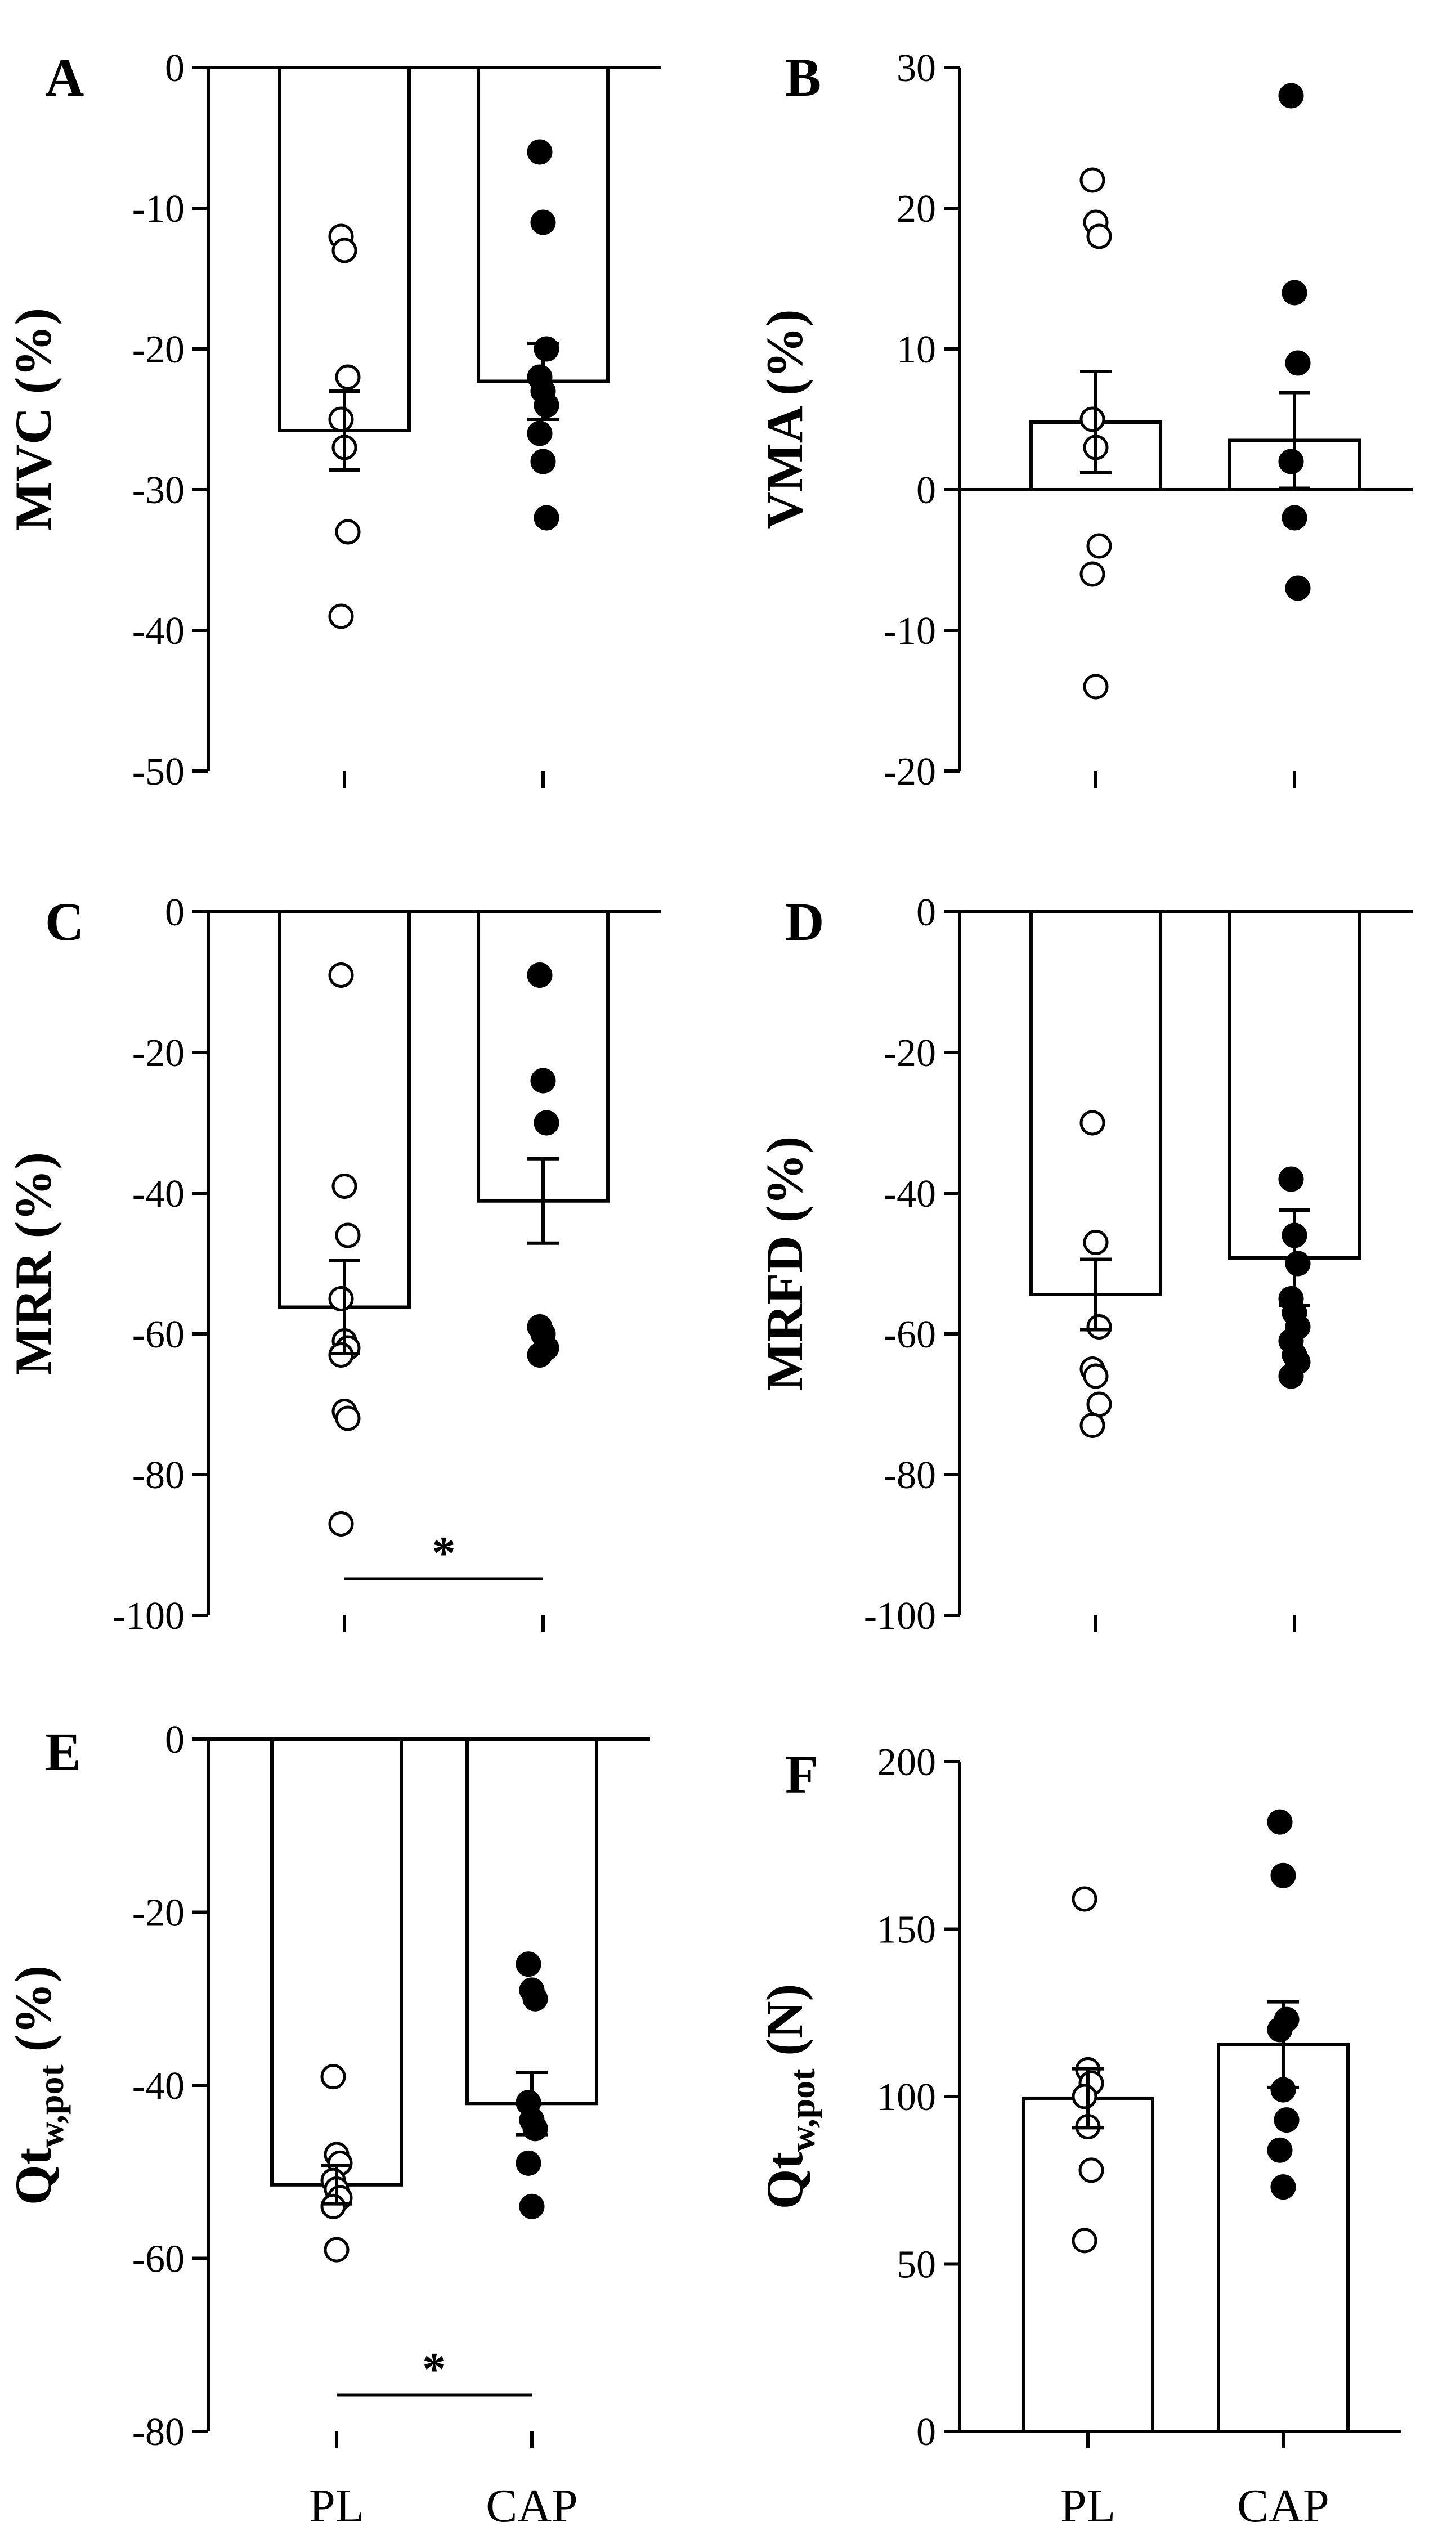 The image size is (1456, 2544). What do you see at coordinates (916, 349) in the screenshot?
I see `y-tick-label: 10` at bounding box center [916, 349].